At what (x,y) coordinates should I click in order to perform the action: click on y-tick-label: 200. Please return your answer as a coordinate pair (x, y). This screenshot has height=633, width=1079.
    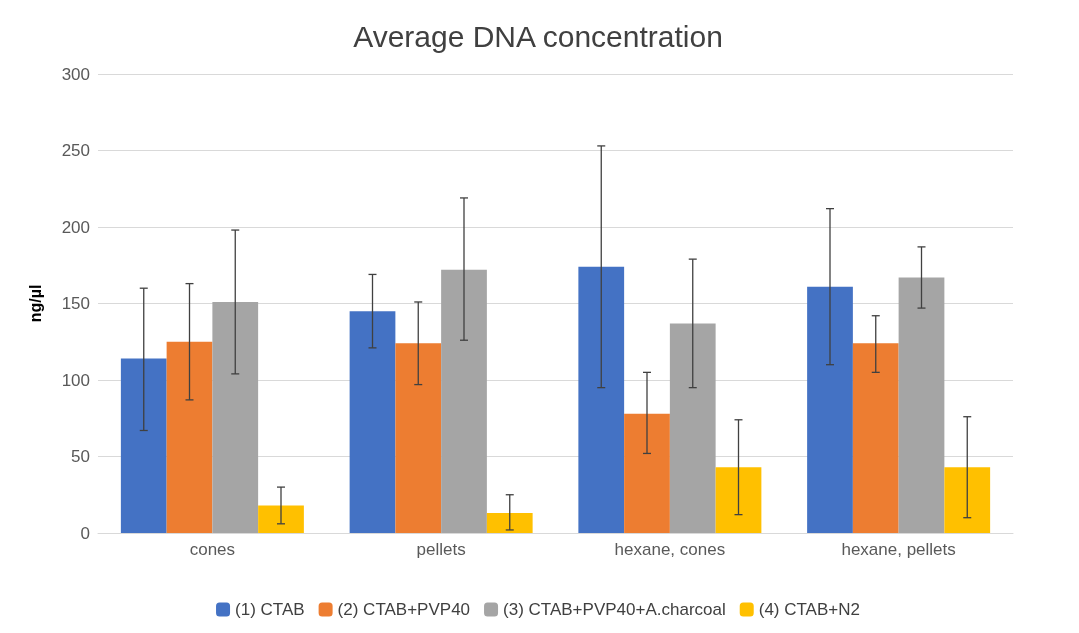
    Looking at the image, I should click on (75, 227).